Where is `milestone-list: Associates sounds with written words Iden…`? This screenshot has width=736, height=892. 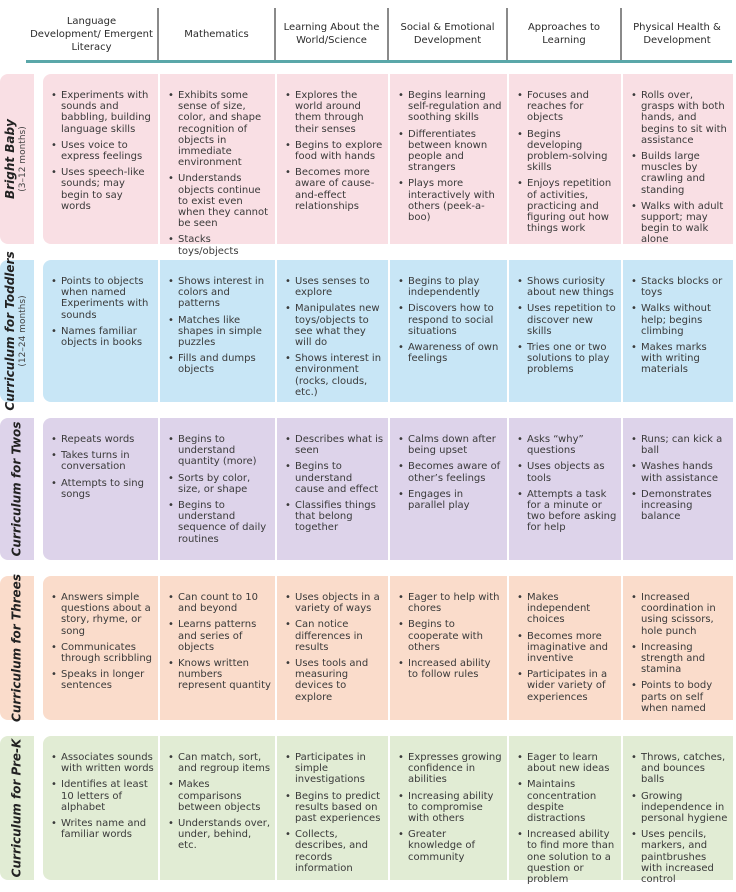
milestone-list: Associates sounds with written words Iden… is located at coordinates (101, 796).